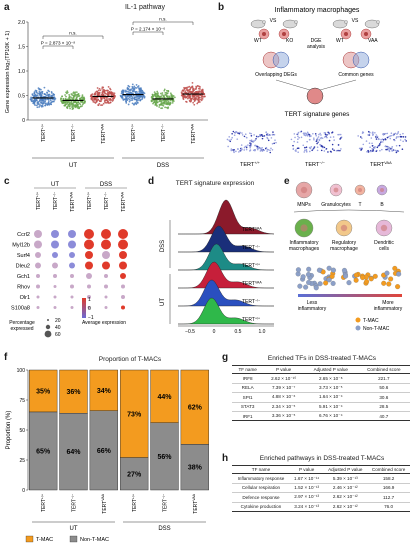  Describe the element at coordinates (344, 228) in the screenshot. I see `regulatory-macrophage-icon-nucleus` at that location.